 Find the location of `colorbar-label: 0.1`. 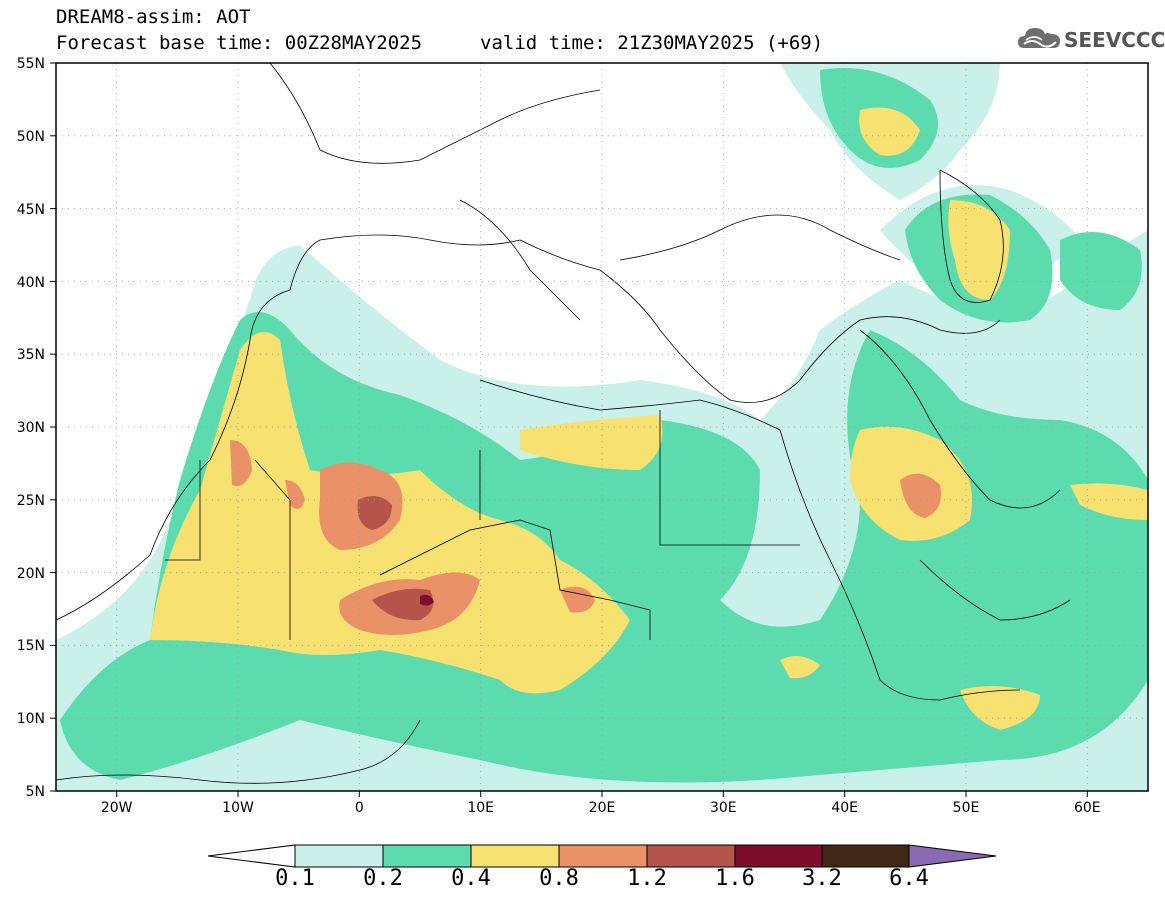

colorbar-label: 0.1 is located at coordinates (295, 878).